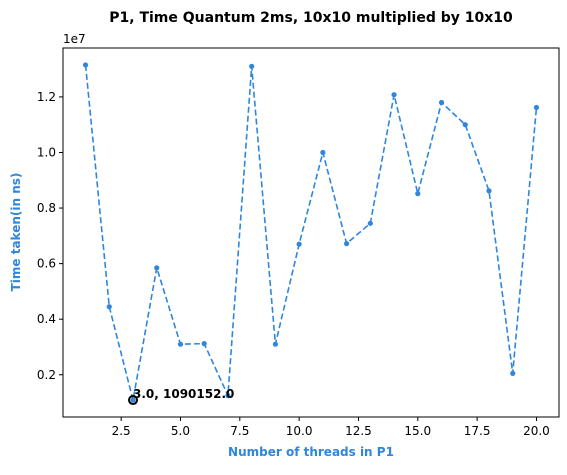  Describe the element at coordinates (46, 375) in the screenshot. I see `y-tick-label: 0.2` at that location.